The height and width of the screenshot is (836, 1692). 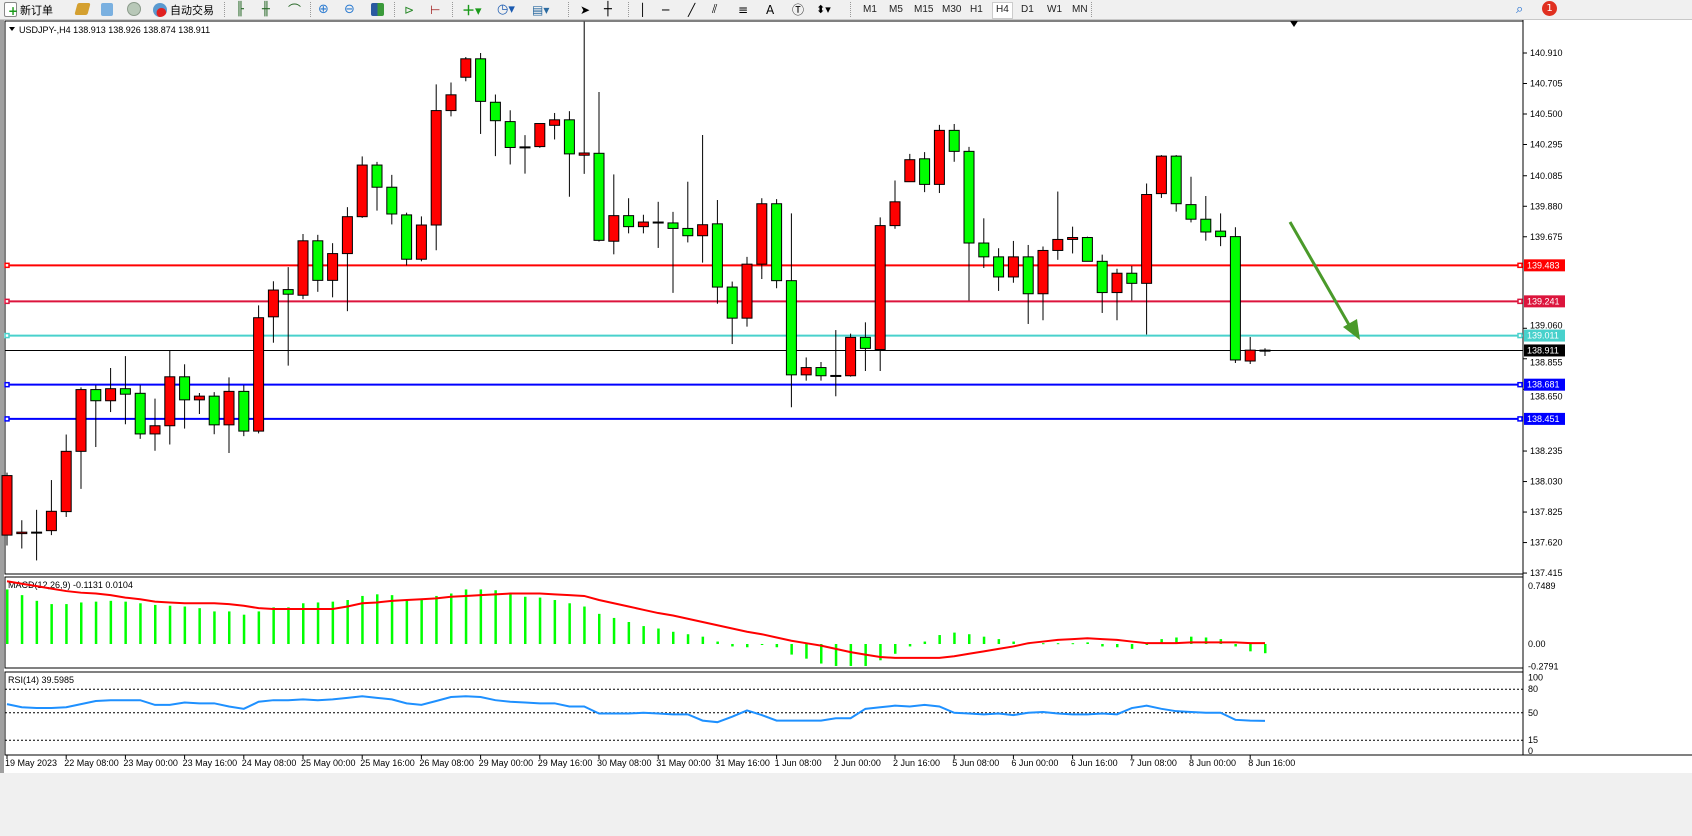 I want to click on price-tick-label: 138.030, so click(x=1546, y=482).